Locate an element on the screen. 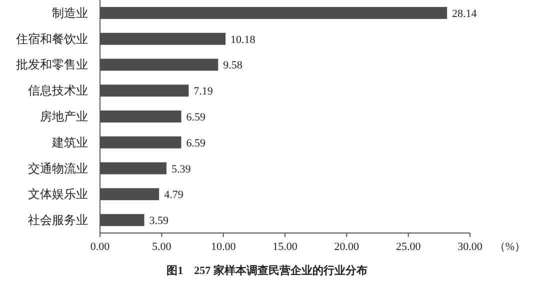 The height and width of the screenshot is (284, 535). y-tick-label: 信息技术业 is located at coordinates (58, 91).